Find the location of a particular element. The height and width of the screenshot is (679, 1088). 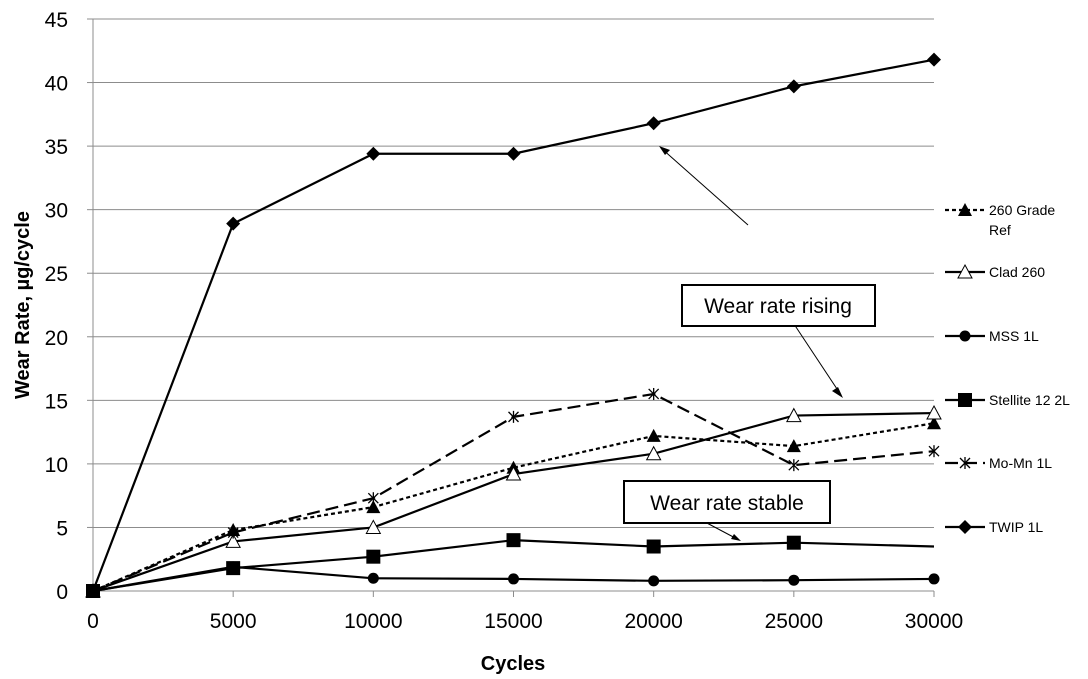

wear-rate-rising-box is located at coordinates (778, 305).